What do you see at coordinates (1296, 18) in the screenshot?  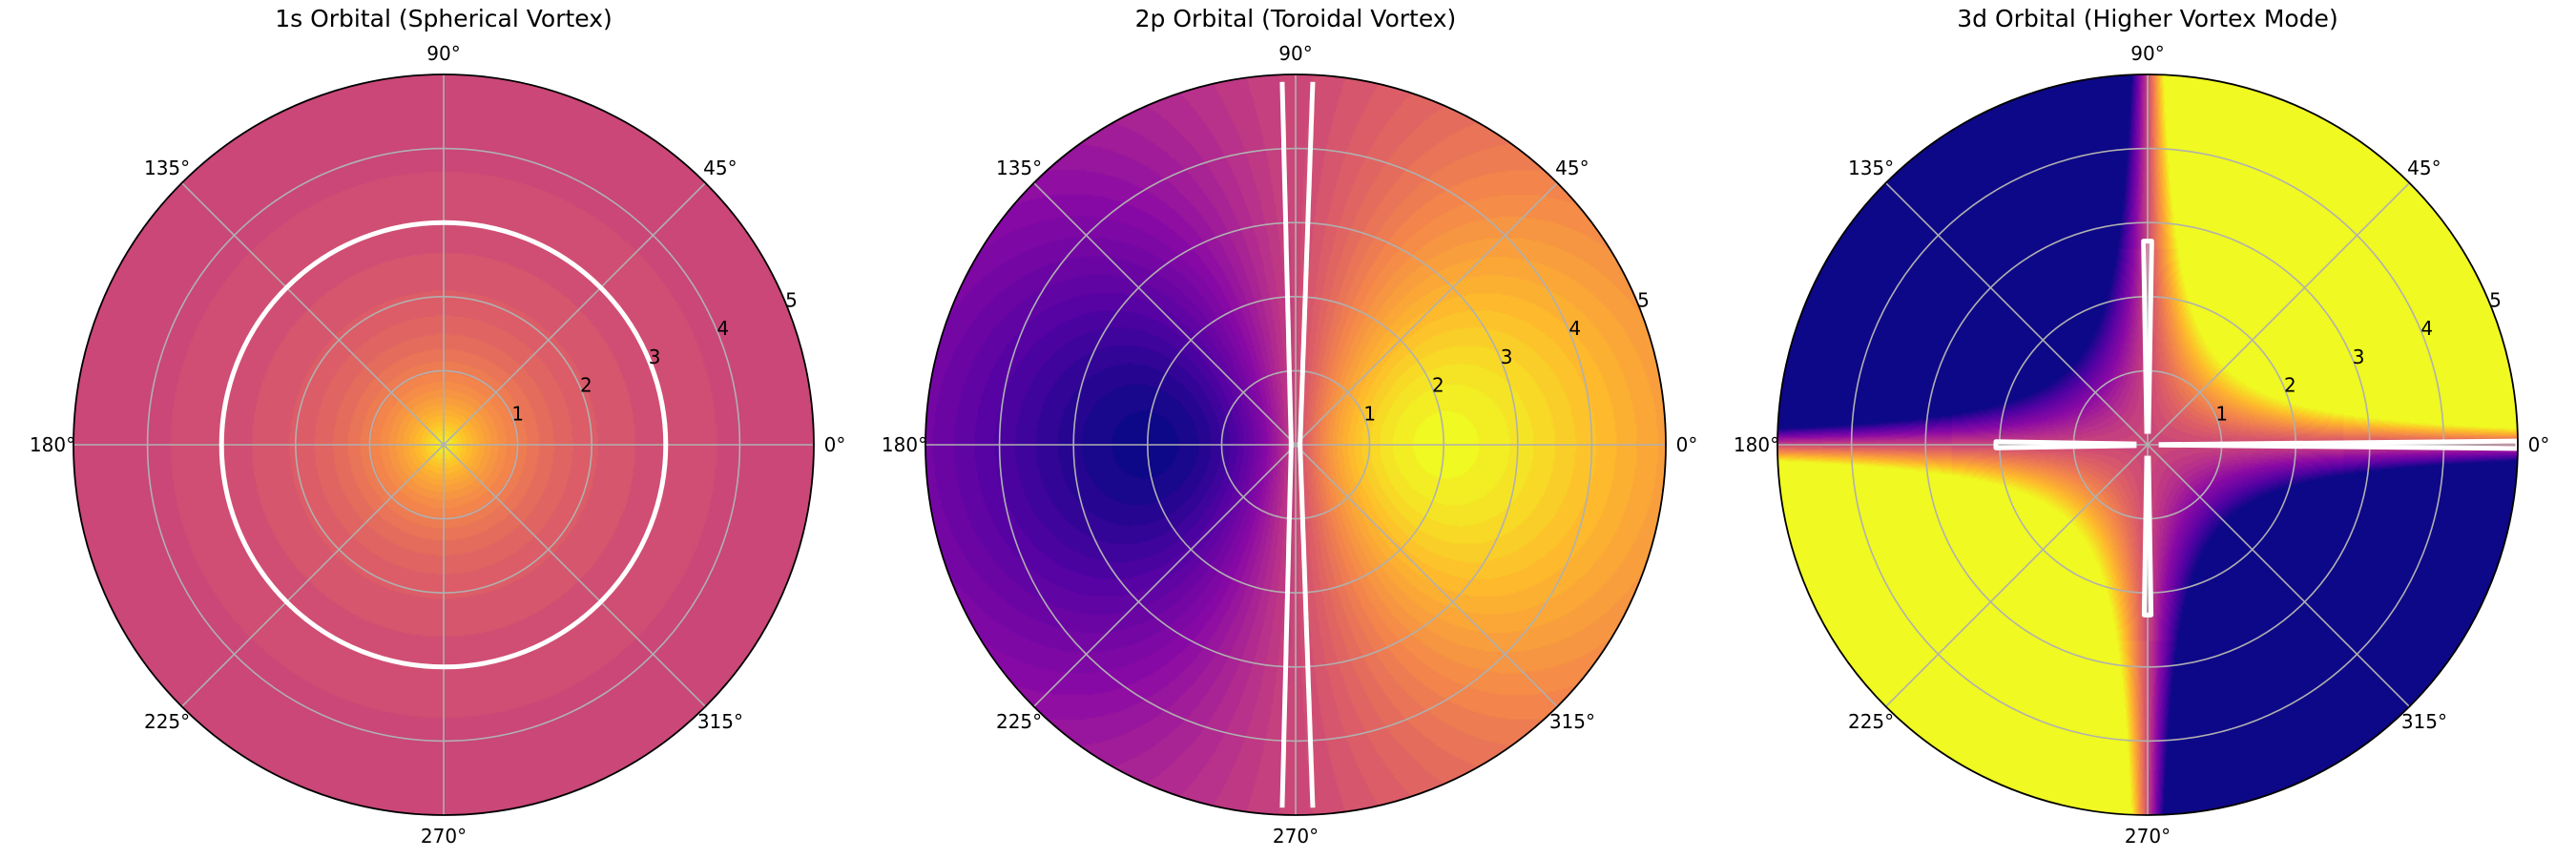 I see `chart-title: 2p Orbital (Toroidal Vortex)` at bounding box center [1296, 18].